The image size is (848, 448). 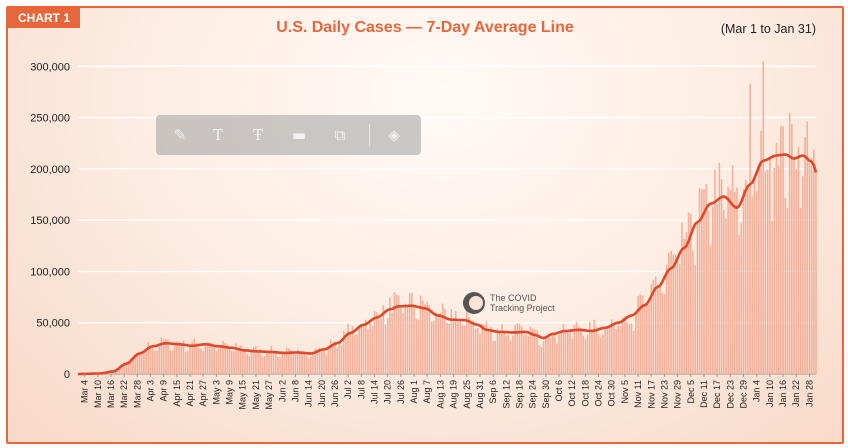 I want to click on x-tick-label: Jan 22, so click(x=796, y=393).